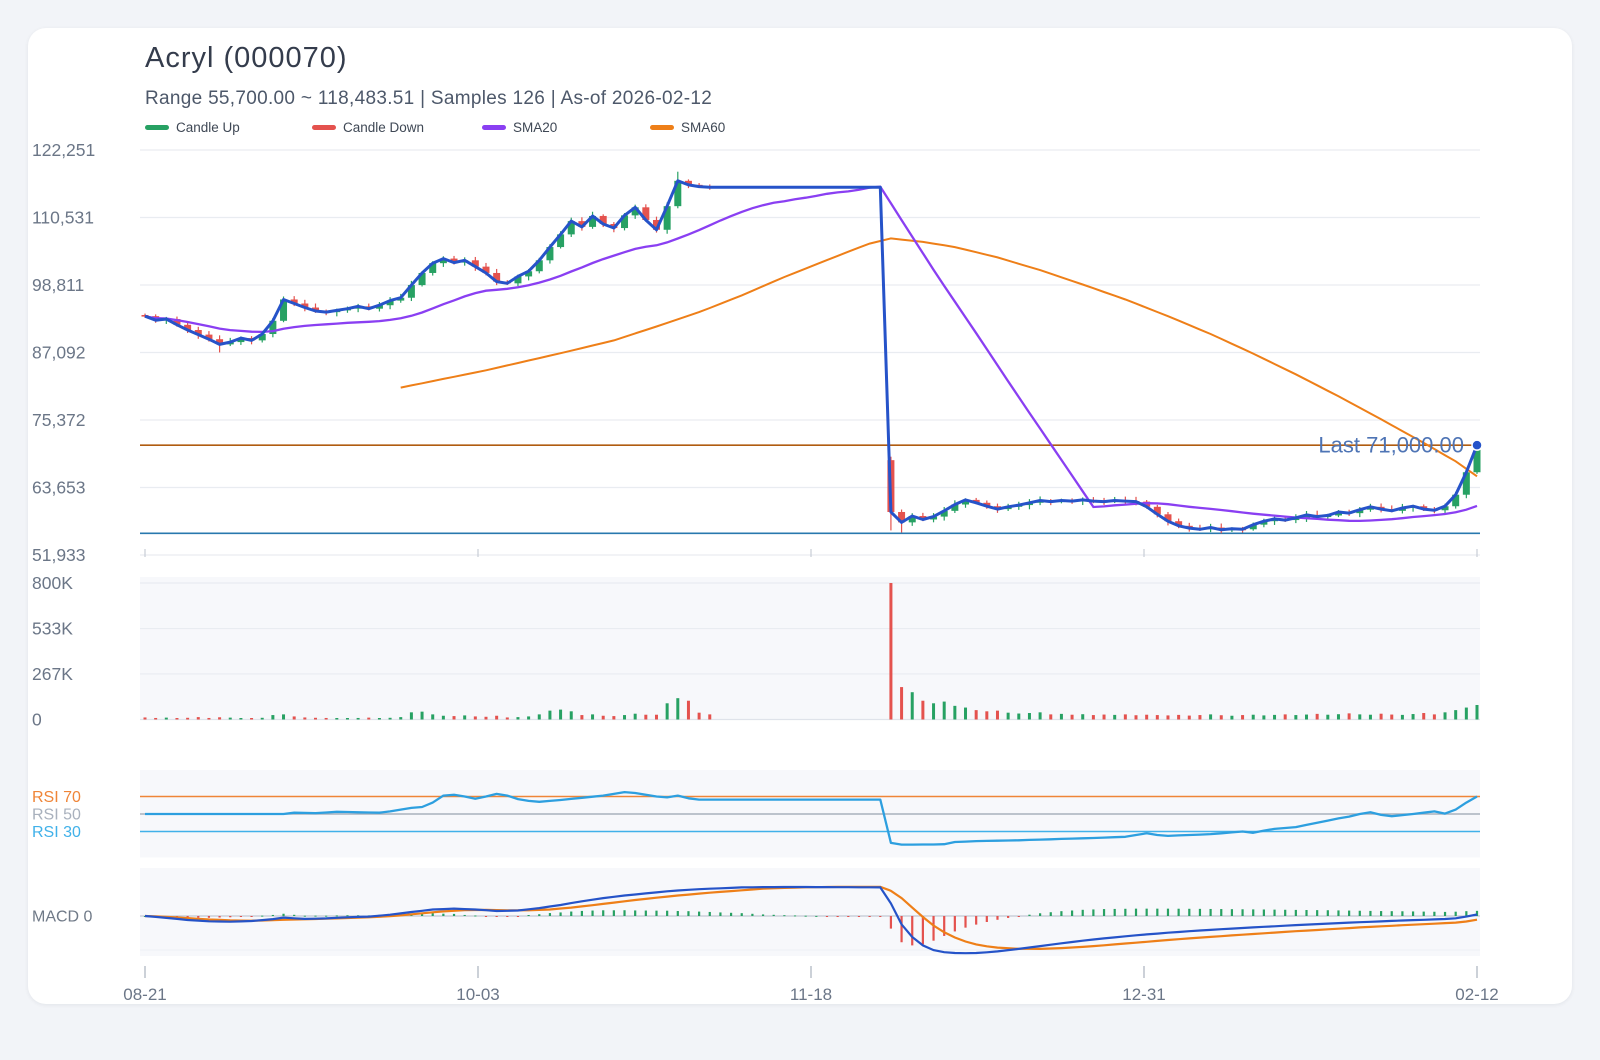  What do you see at coordinates (687, 127) in the screenshot?
I see `legend-item-sma60: SMA60` at bounding box center [687, 127].